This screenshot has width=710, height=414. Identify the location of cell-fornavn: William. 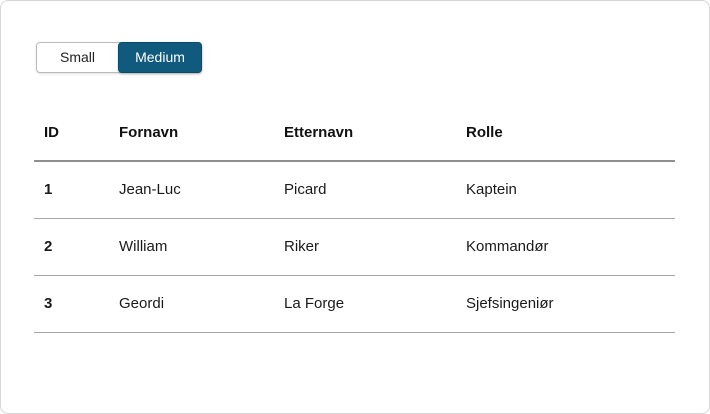
(191, 247).